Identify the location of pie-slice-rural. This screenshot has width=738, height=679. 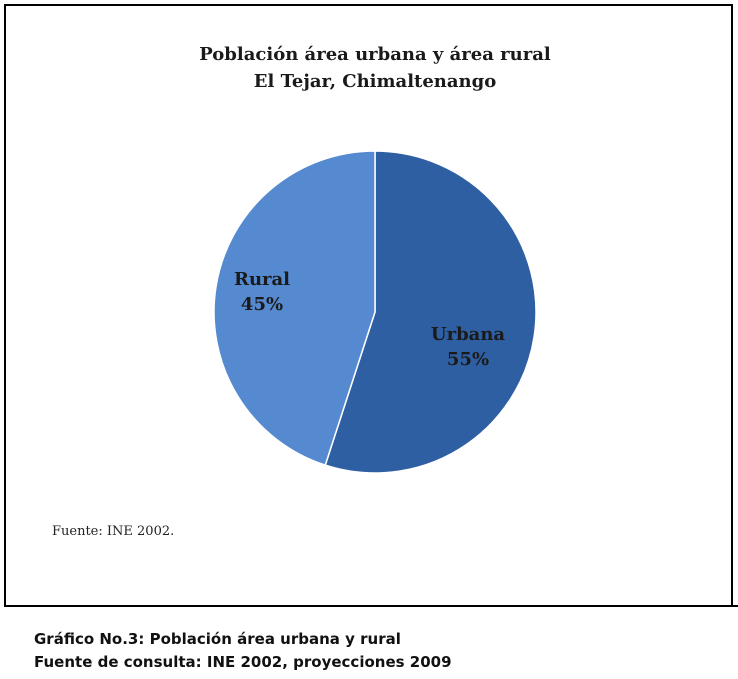
(294, 308).